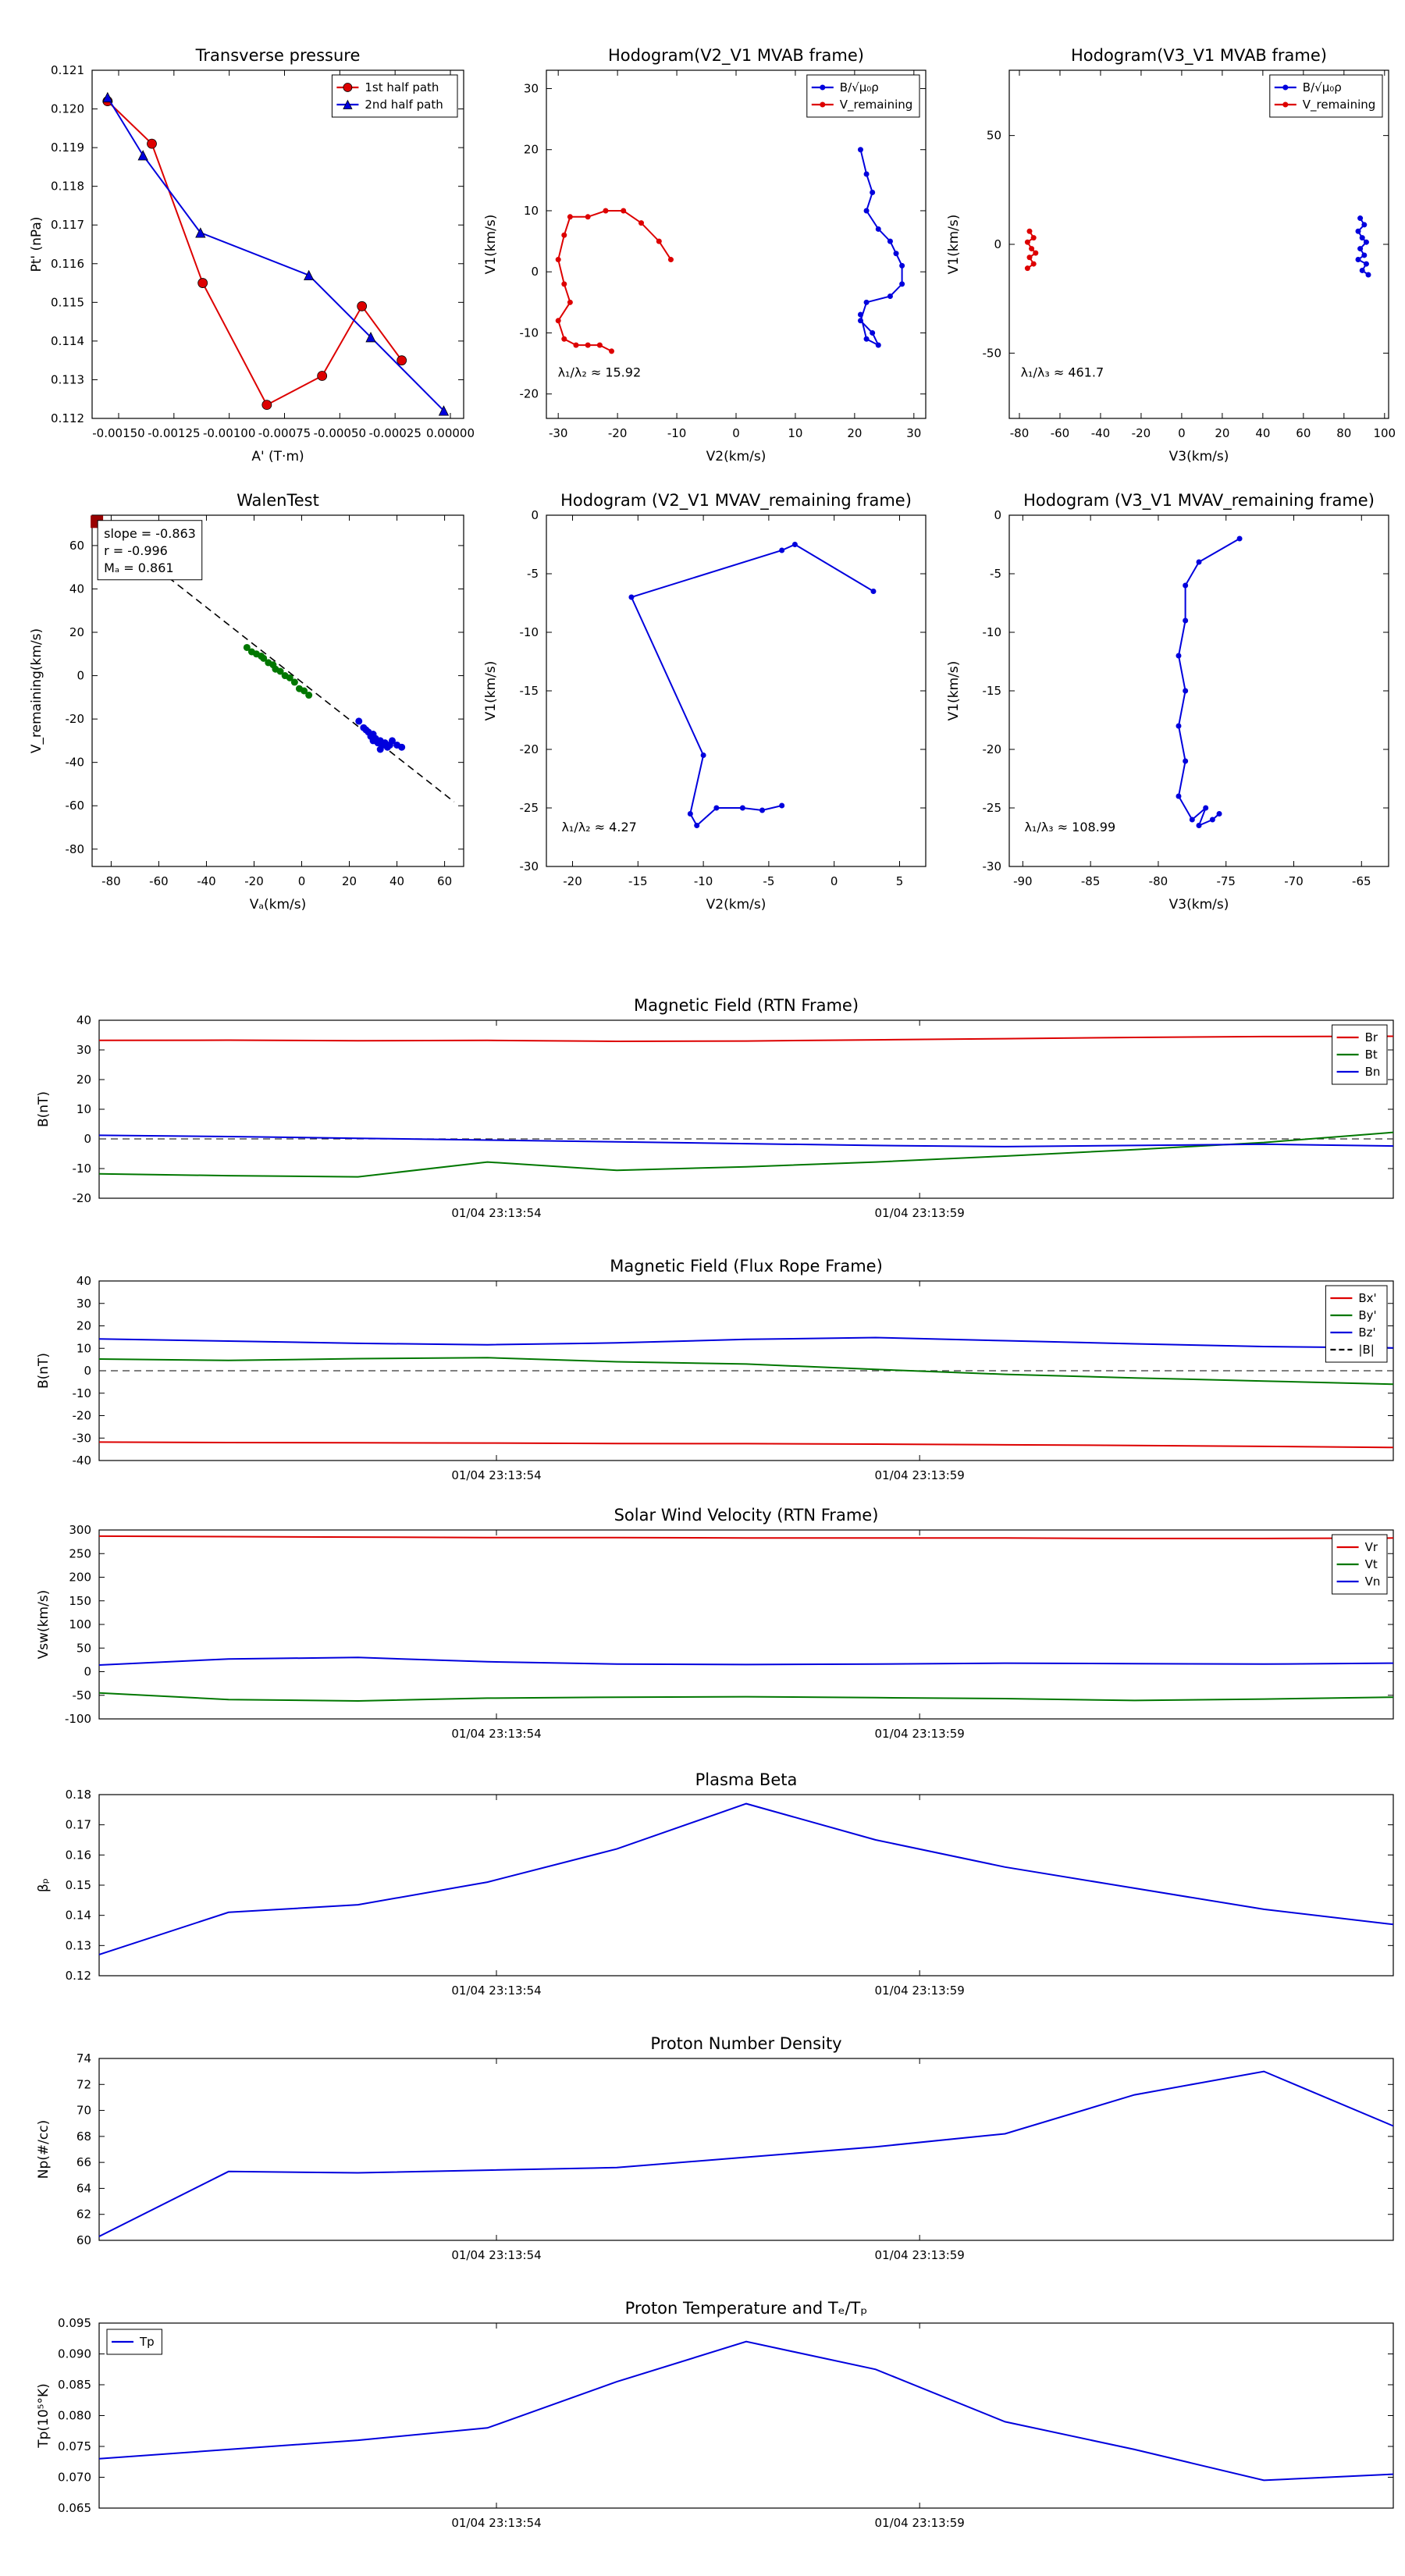 Image resolution: width=1405 pixels, height=2576 pixels. Describe the element at coordinates (747, 2308) in the screenshot. I see `chart-title: Proton Temperature and Tₑ/Tₚ` at that location.